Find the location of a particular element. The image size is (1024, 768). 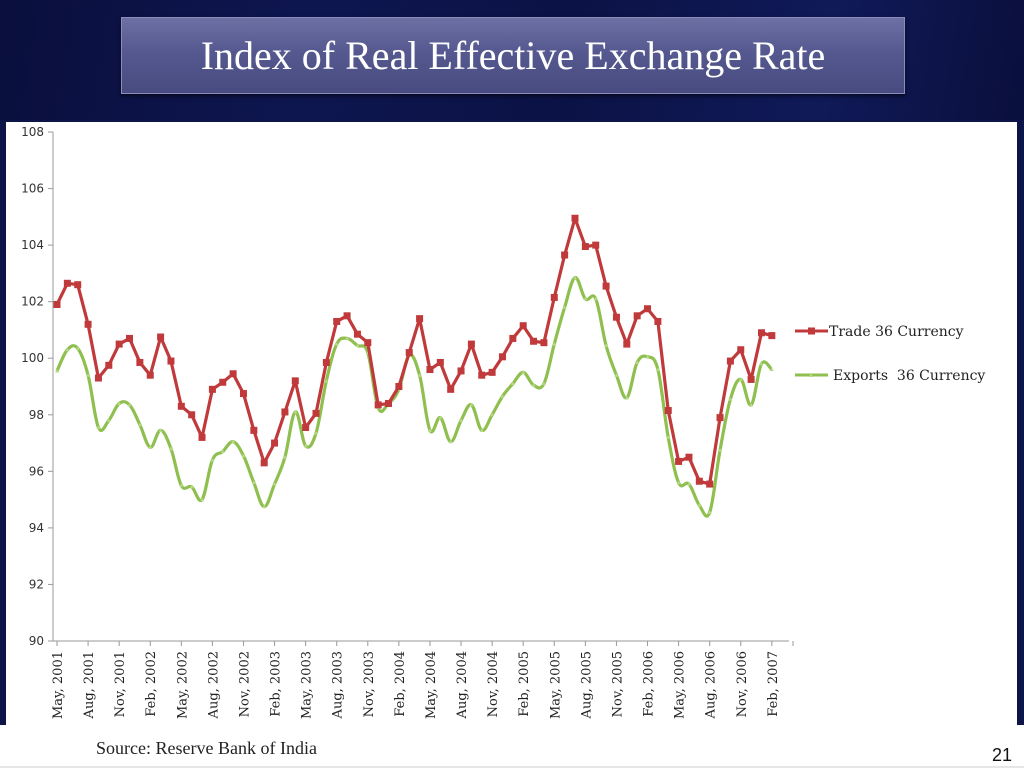

x-tick-label: Feb, 2005 is located at coordinates (524, 684).